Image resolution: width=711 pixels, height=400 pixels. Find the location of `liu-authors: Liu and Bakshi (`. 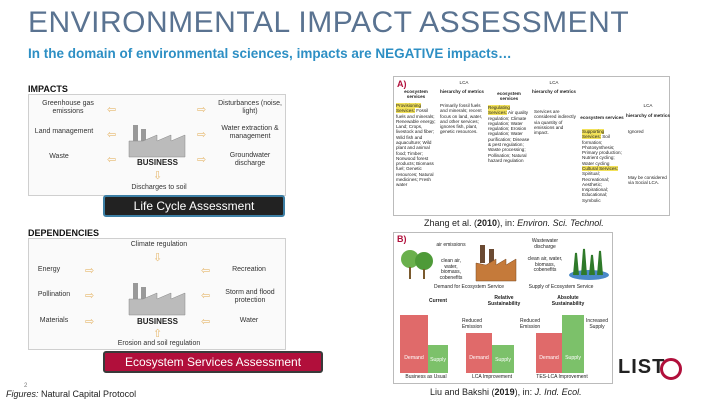

liu-authors: Liu and Bakshi ( is located at coordinates (462, 392).